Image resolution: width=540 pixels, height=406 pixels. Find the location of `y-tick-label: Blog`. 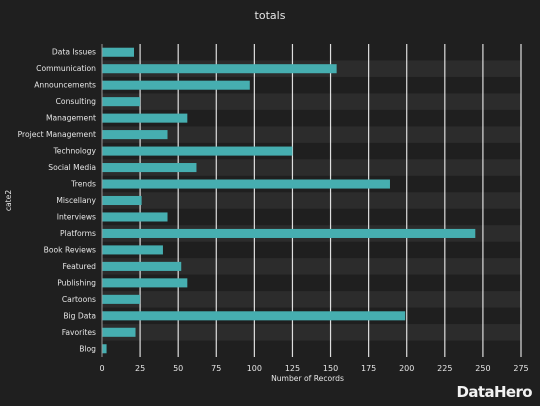

y-tick-label: Blog is located at coordinates (87, 348).